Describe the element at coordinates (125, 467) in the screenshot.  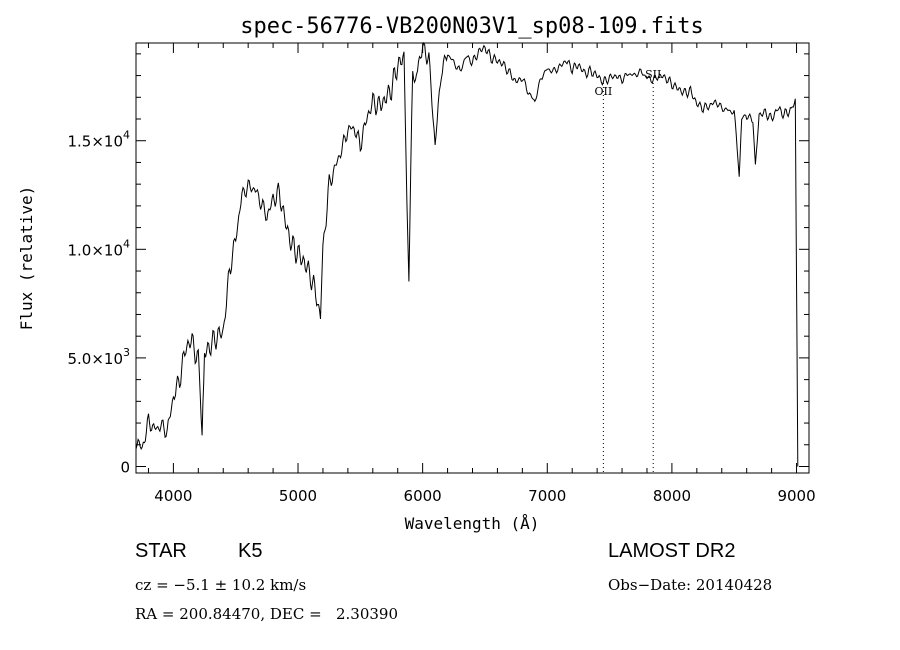
I see `y-tick-label: 0` at that location.